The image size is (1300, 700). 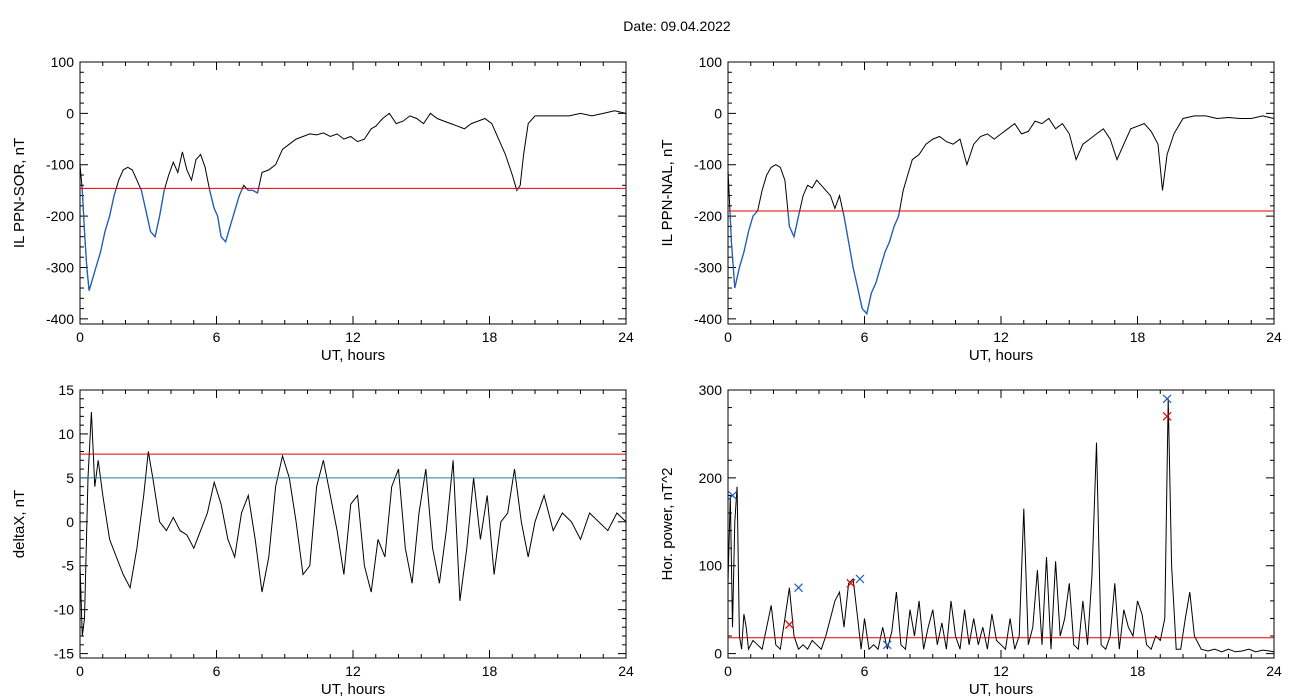 What do you see at coordinates (66, 434) in the screenshot?
I see `y-tick-label: 10` at bounding box center [66, 434].